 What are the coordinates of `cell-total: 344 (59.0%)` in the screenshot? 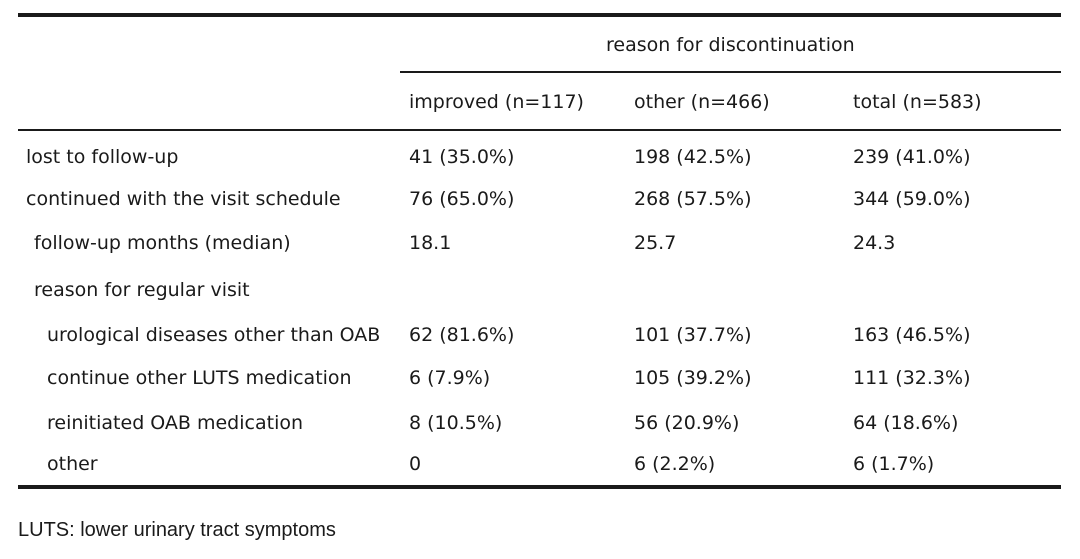 It's located at (912, 199).